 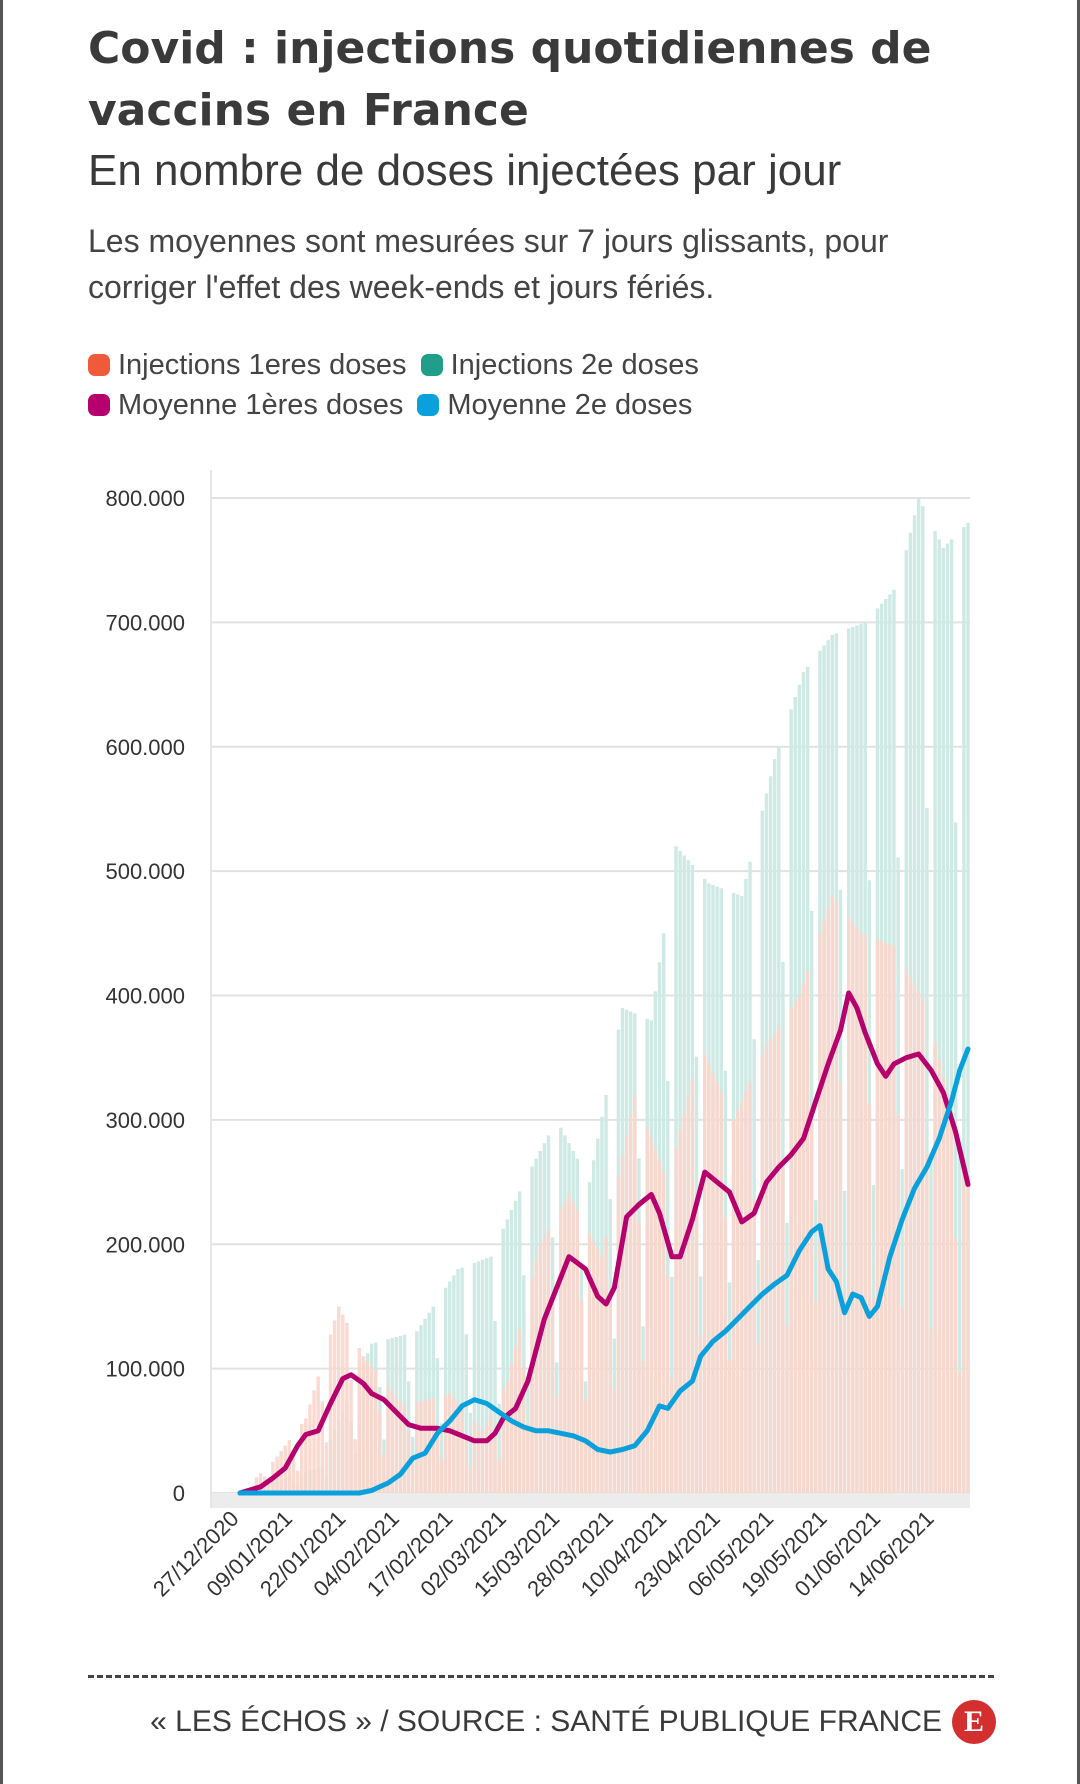 What do you see at coordinates (465, 170) in the screenshot?
I see `chart-subtitle: En nombre de doses injectées par jour` at bounding box center [465, 170].